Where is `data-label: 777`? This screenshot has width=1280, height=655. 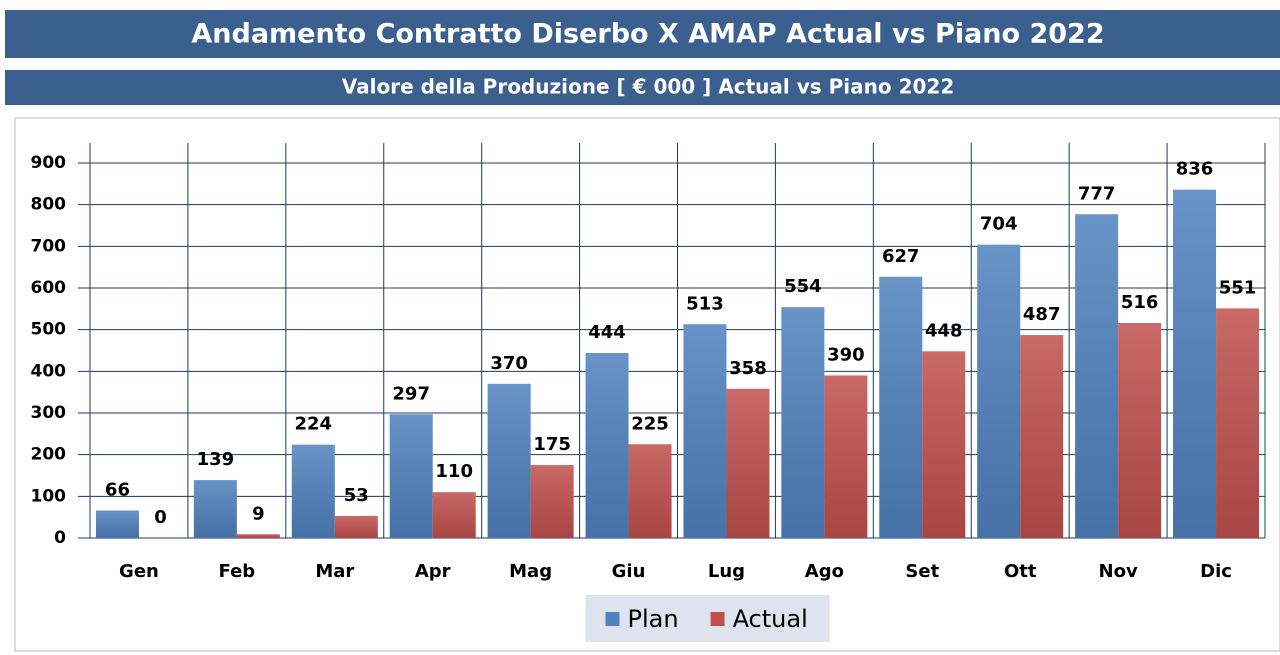 data-label: 777 is located at coordinates (1097, 193).